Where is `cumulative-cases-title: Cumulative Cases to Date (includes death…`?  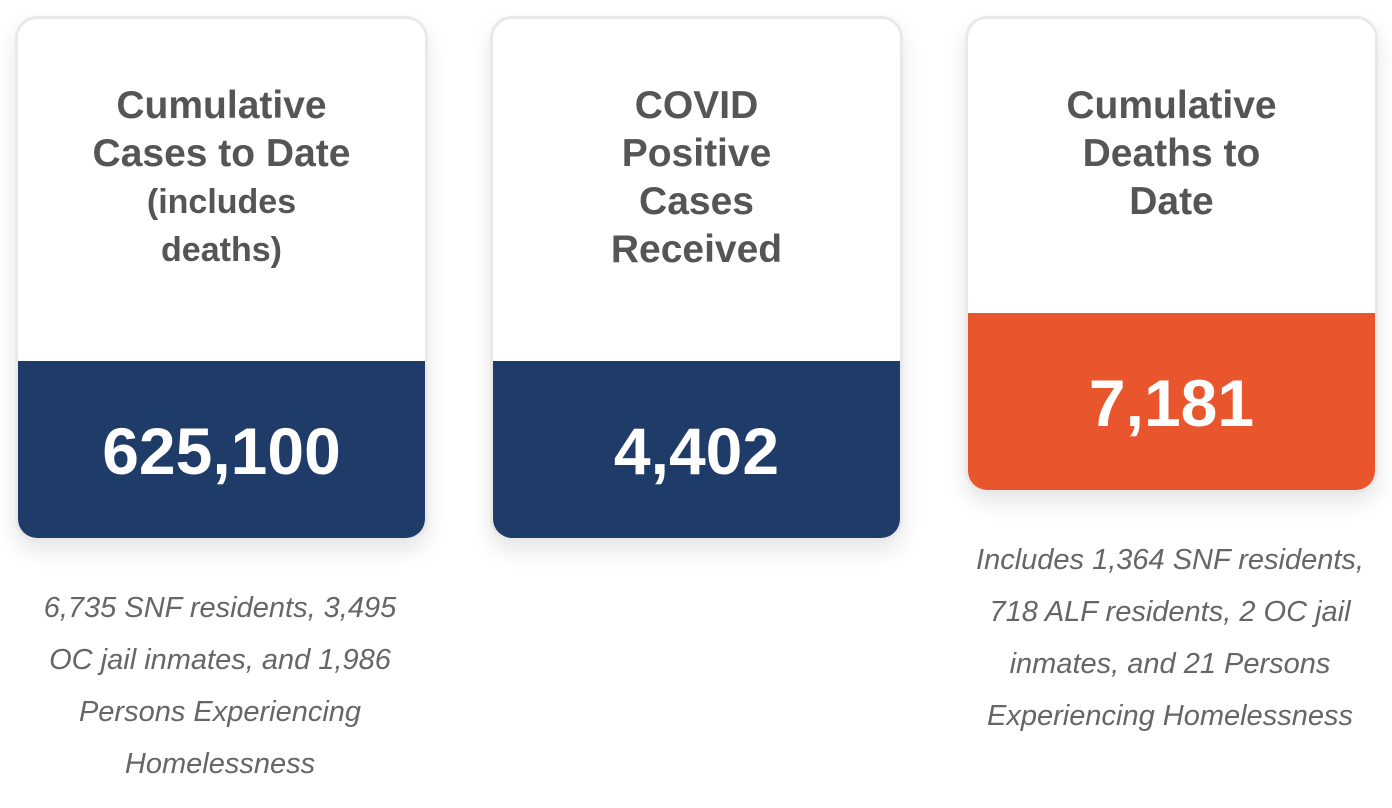
cumulative-cases-title: Cumulative Cases to Date (includes death… is located at coordinates (221, 178).